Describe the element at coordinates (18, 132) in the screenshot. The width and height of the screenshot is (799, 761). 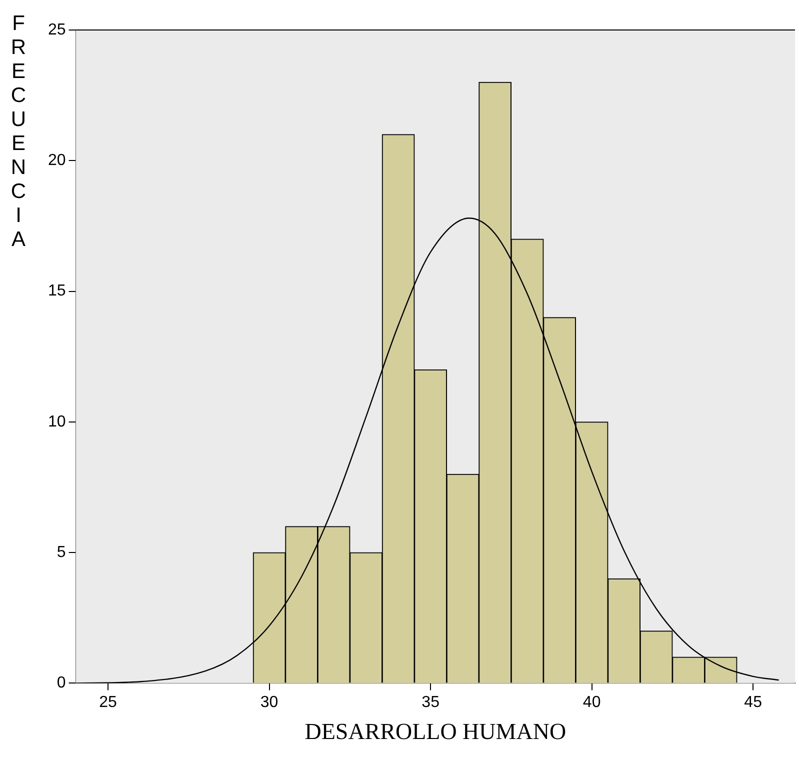
I see `y-axis-title: FRECUENCIA` at that location.